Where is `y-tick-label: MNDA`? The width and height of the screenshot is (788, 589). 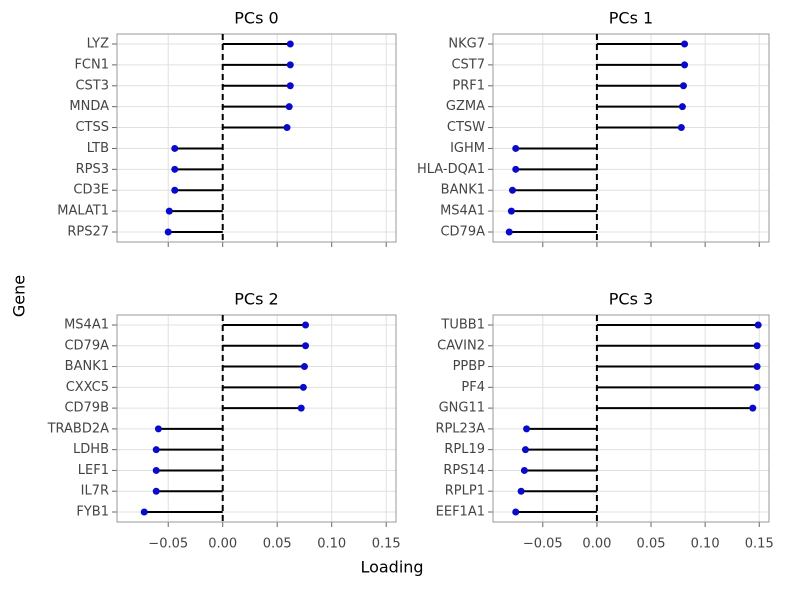 y-tick-label: MNDA is located at coordinates (89, 106).